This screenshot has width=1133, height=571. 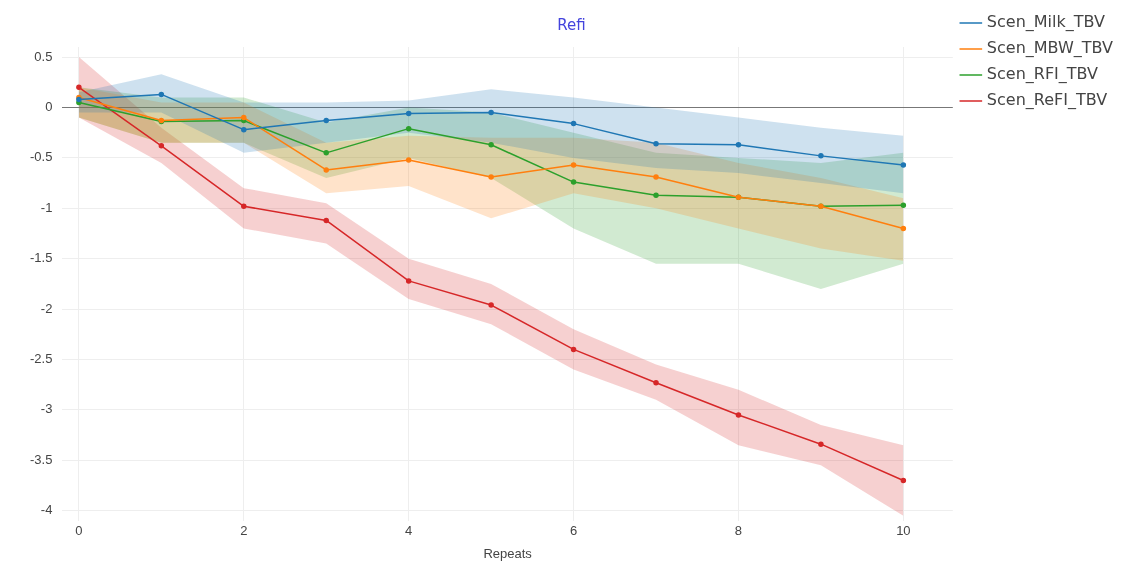 I want to click on legend-label: Scen_ReFI_TBV, so click(x=1047, y=100).